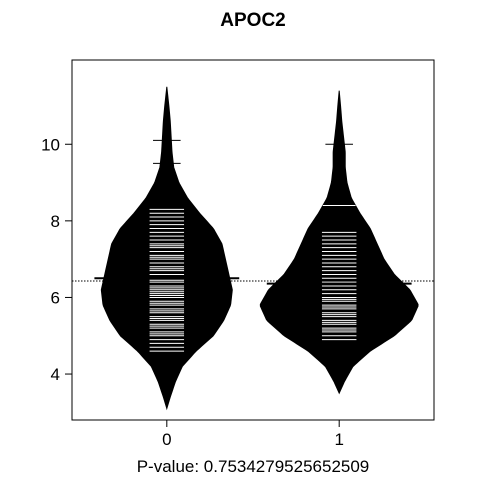 This screenshot has height=480, width=480. I want to click on y-tick-label-6: 6, so click(55, 297).